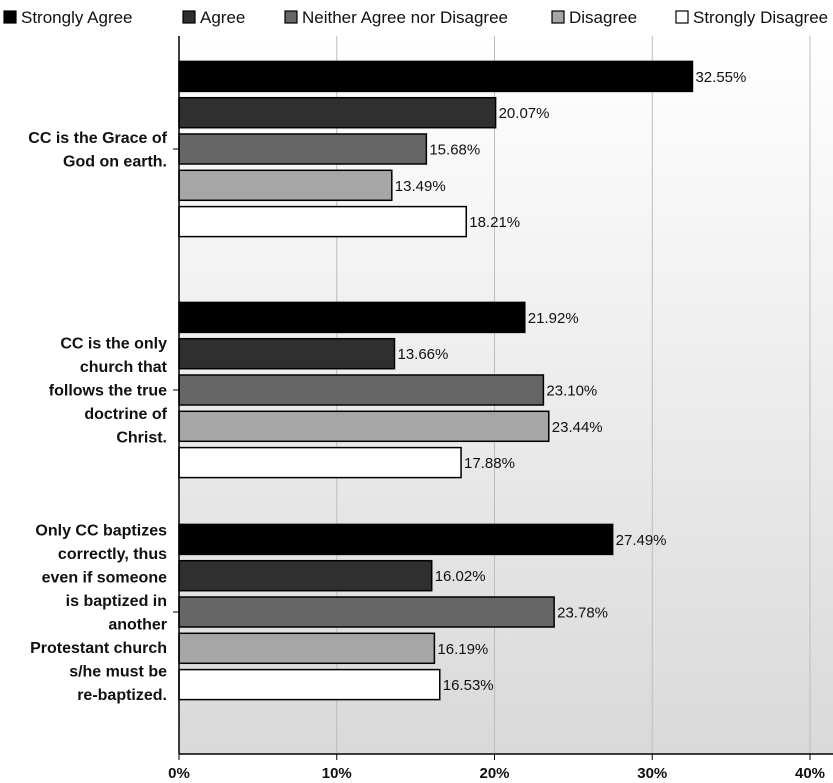 This screenshot has width=833, height=783. What do you see at coordinates (571, 391) in the screenshot?
I see `value-label-1-2: 23.10%` at bounding box center [571, 391].